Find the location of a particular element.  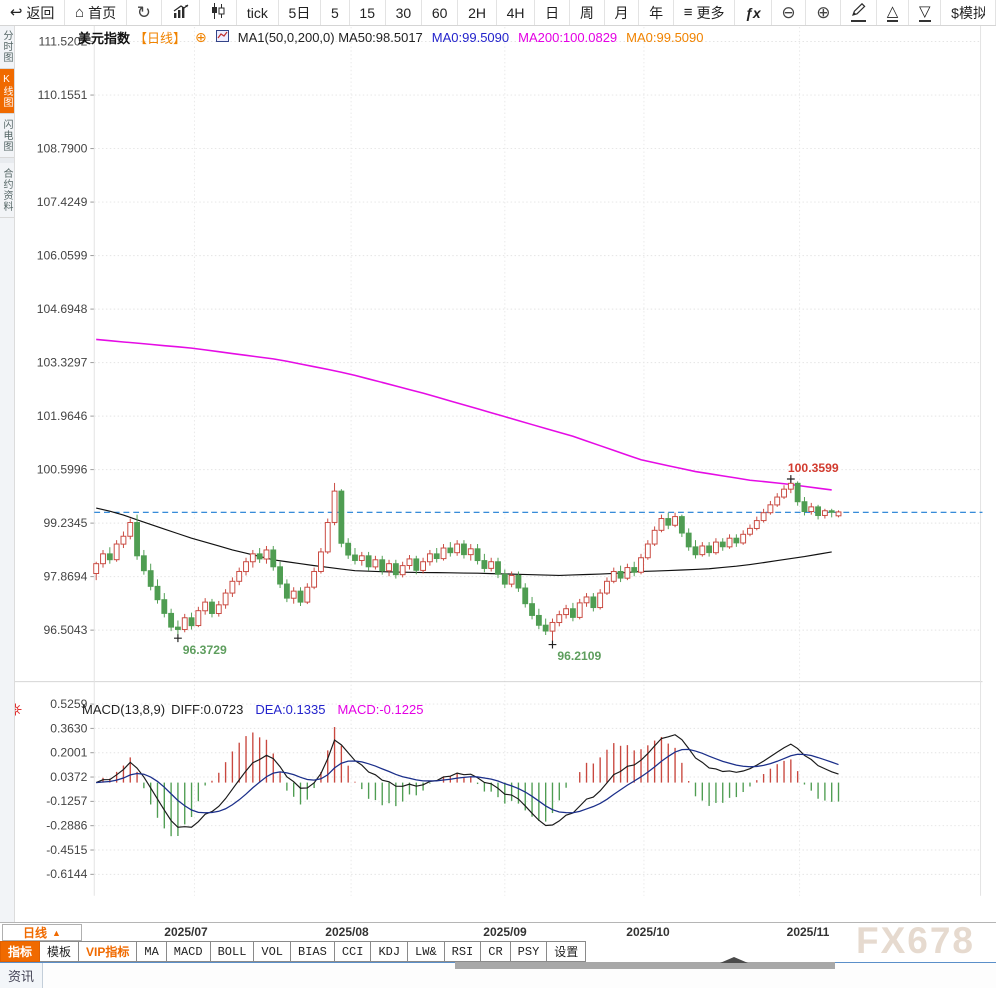

period-5-label: 5 is located at coordinates (334, 12).